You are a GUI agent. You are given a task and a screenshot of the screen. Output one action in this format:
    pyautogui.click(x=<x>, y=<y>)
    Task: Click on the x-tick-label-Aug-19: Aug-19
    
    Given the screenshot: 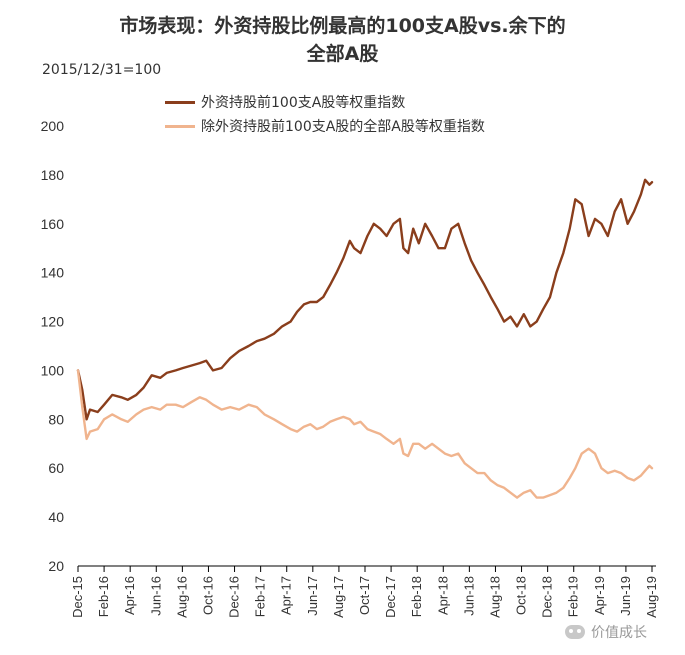 What is the action you would take?
    pyautogui.click(x=651, y=597)
    